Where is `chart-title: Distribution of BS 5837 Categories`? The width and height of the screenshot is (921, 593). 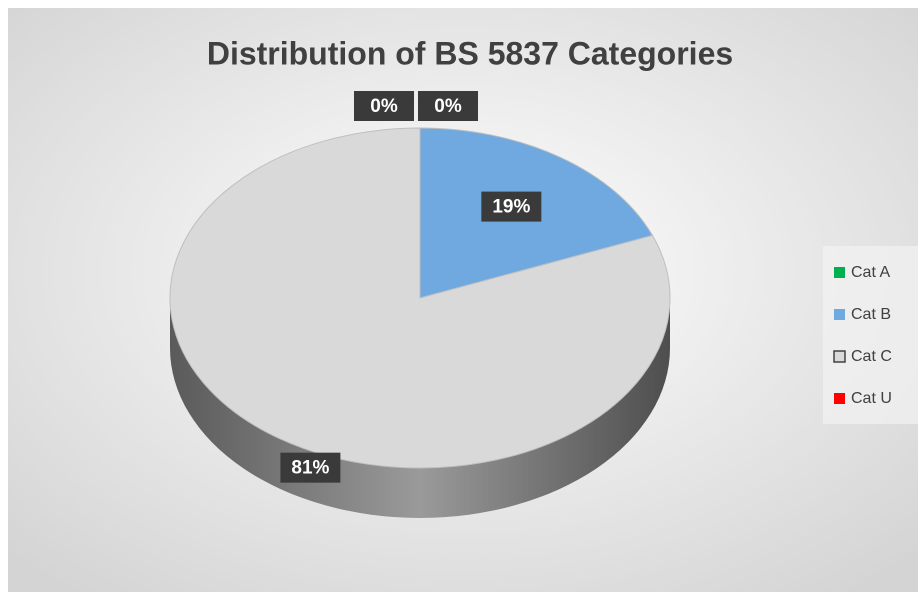
chart-title: Distribution of BS 5837 Categories is located at coordinates (470, 53).